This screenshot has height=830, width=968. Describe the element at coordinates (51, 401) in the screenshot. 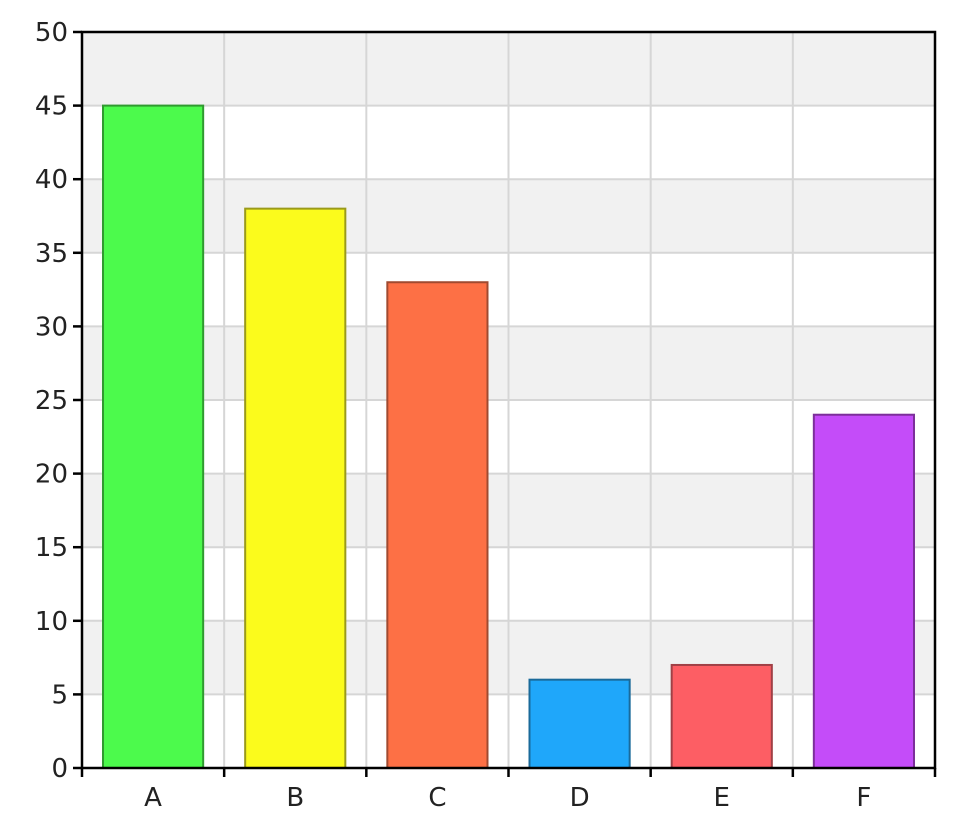

I see `y-tick-label: 25` at that location.